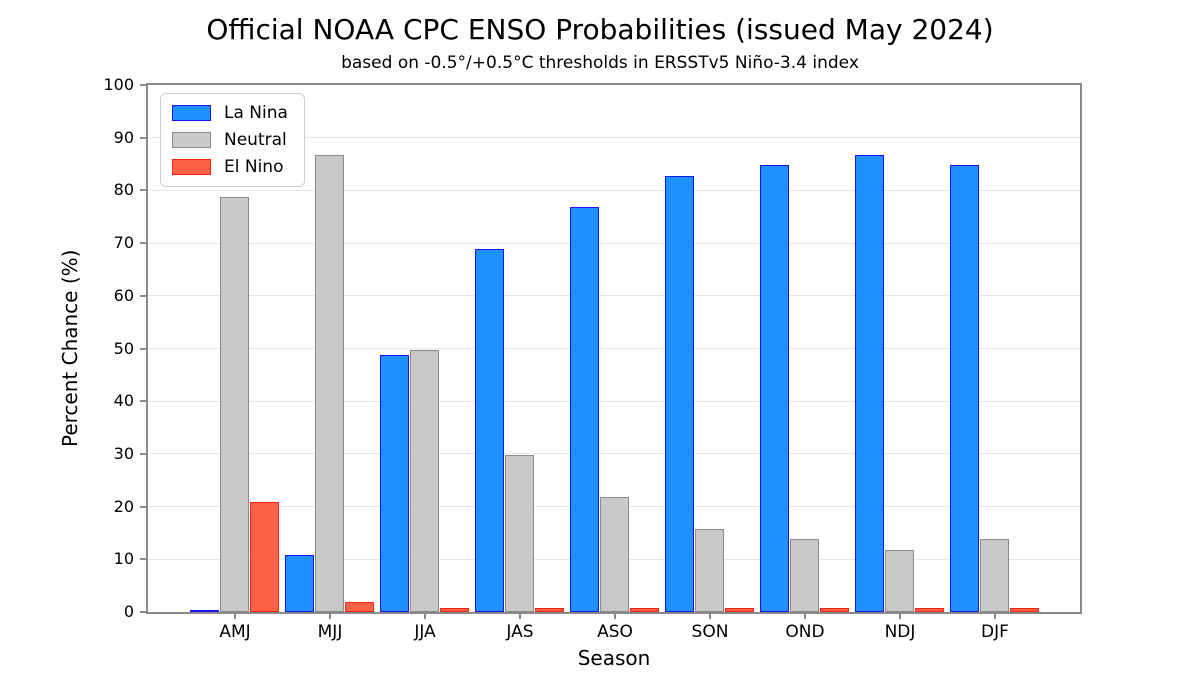 This screenshot has height=700, width=1200. I want to click on x-tick-label-djf: DJF, so click(995, 632).